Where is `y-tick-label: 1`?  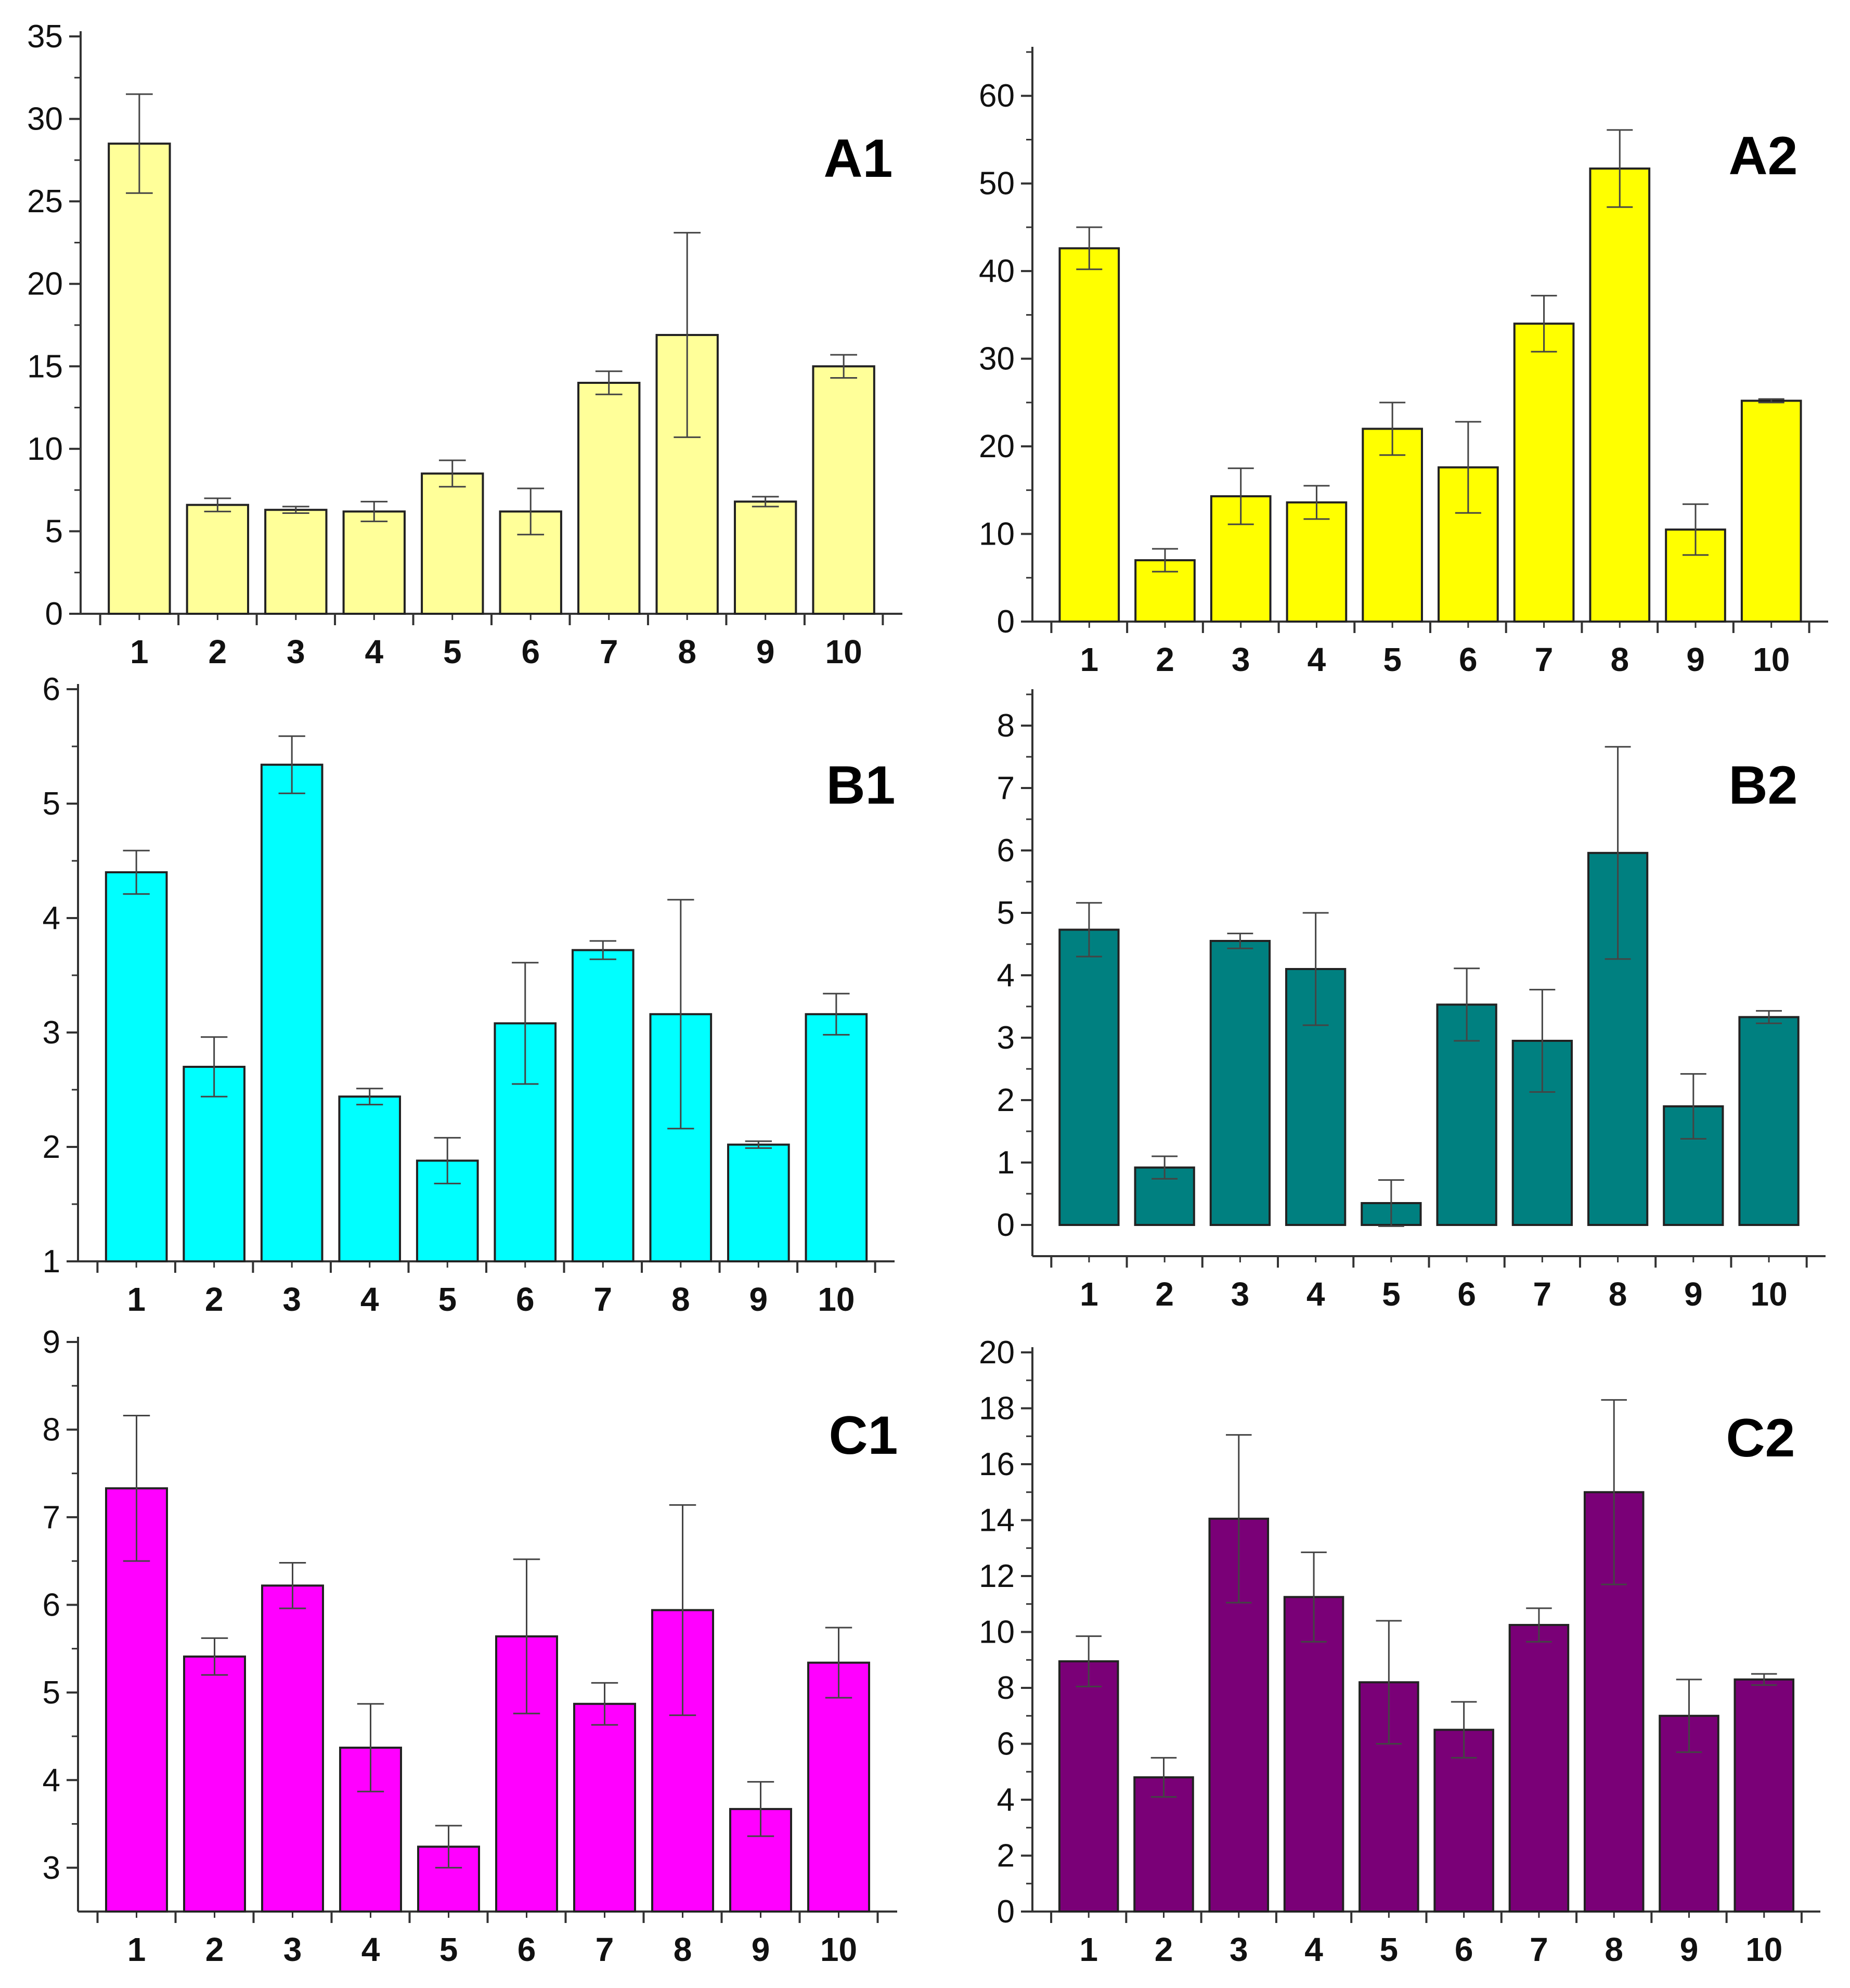 y-tick-label: 1 is located at coordinates (51, 1262).